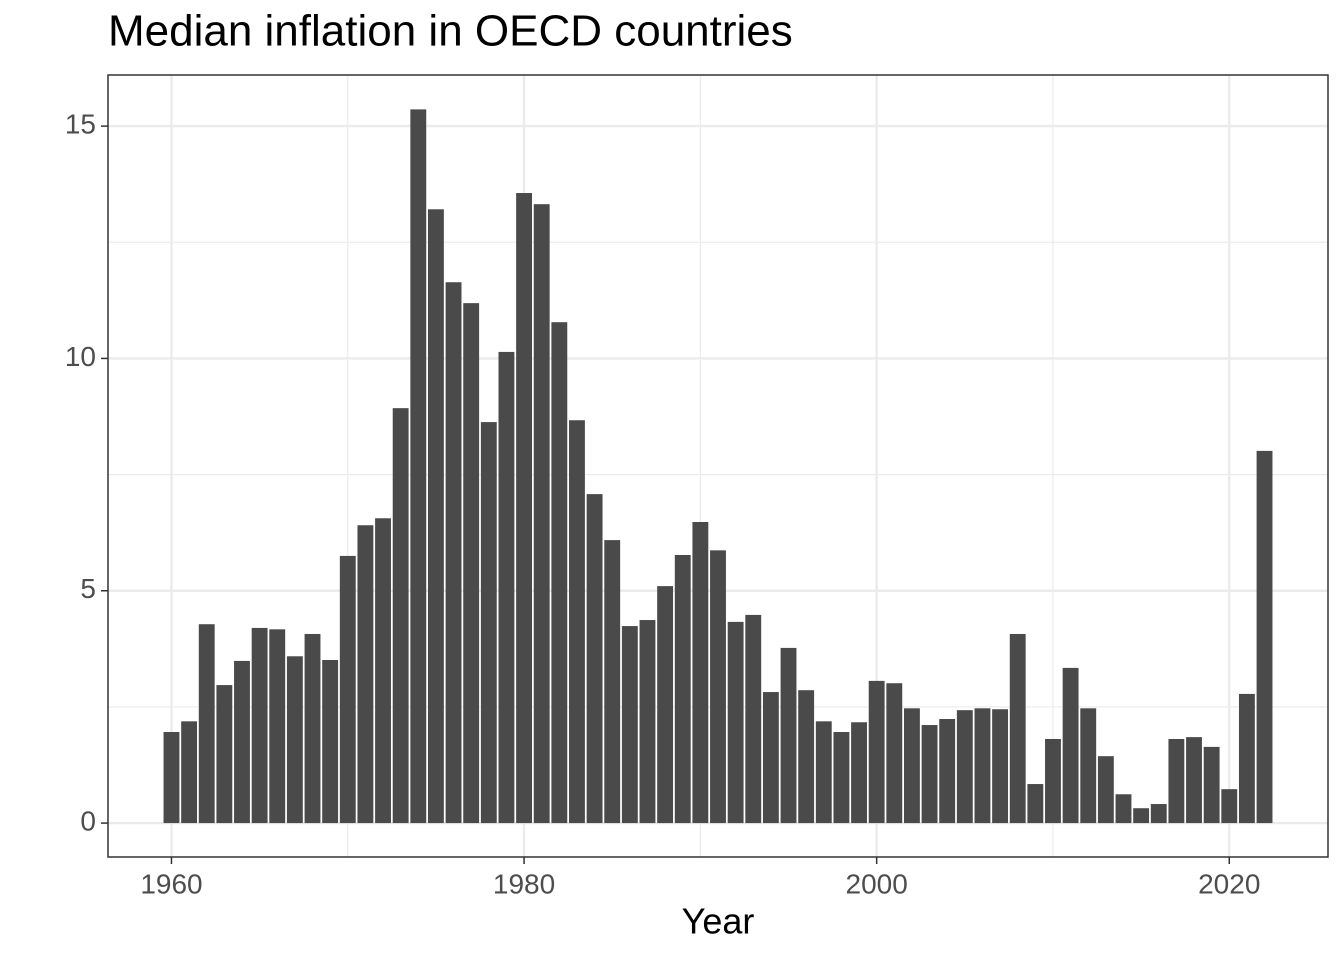 Image resolution: width=1344 pixels, height=960 pixels. I want to click on x-axis-label: Year, so click(718, 921).